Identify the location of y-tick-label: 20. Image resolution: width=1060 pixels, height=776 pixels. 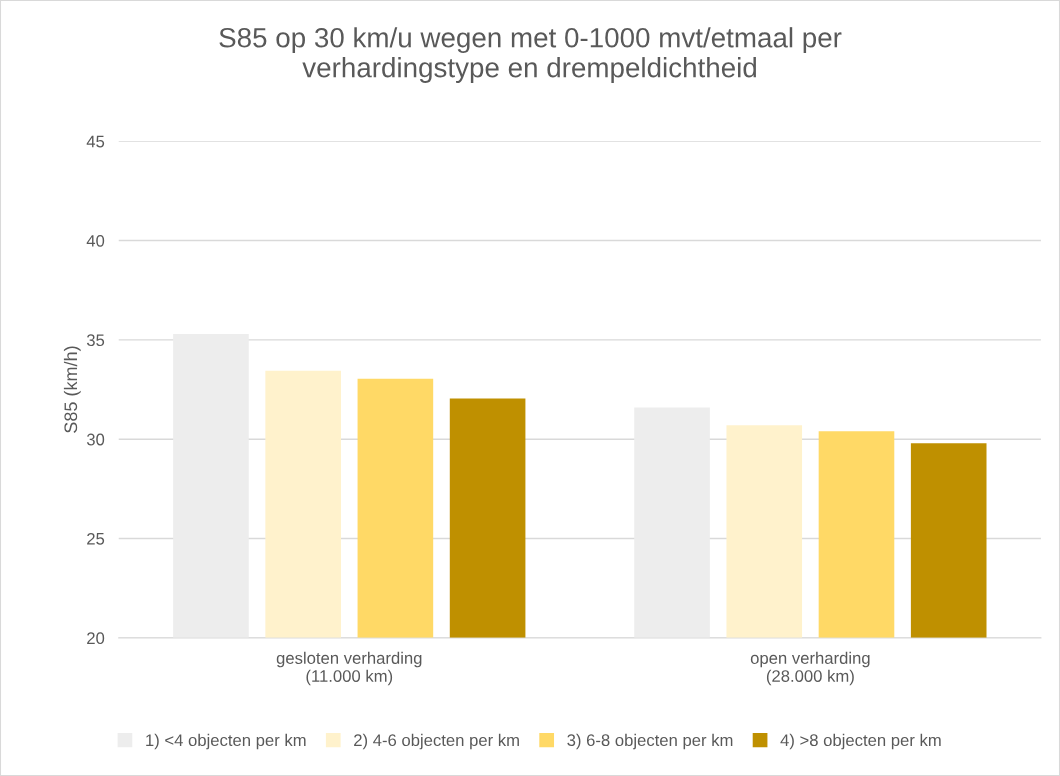
(96, 638).